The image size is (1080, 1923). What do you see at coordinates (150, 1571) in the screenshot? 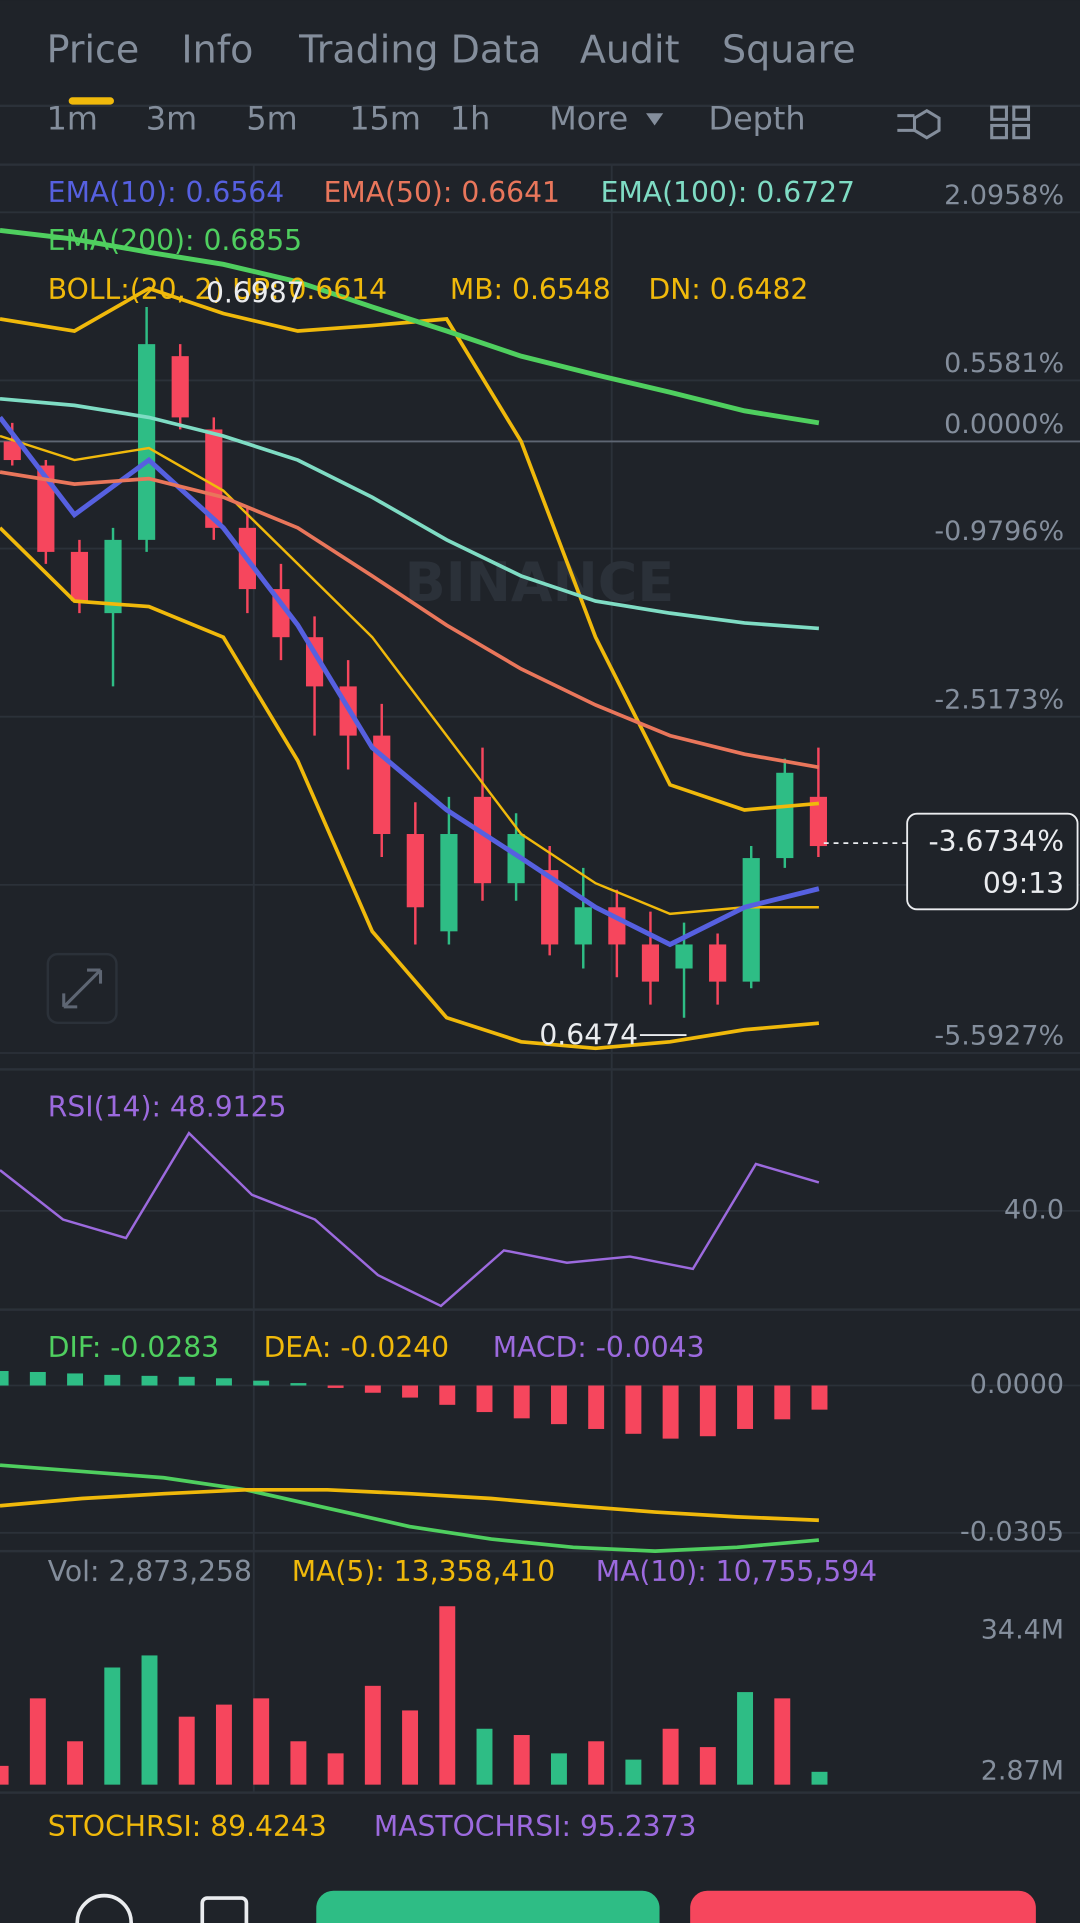
I see `legend-entry: Vol: 2,873,258` at bounding box center [150, 1571].